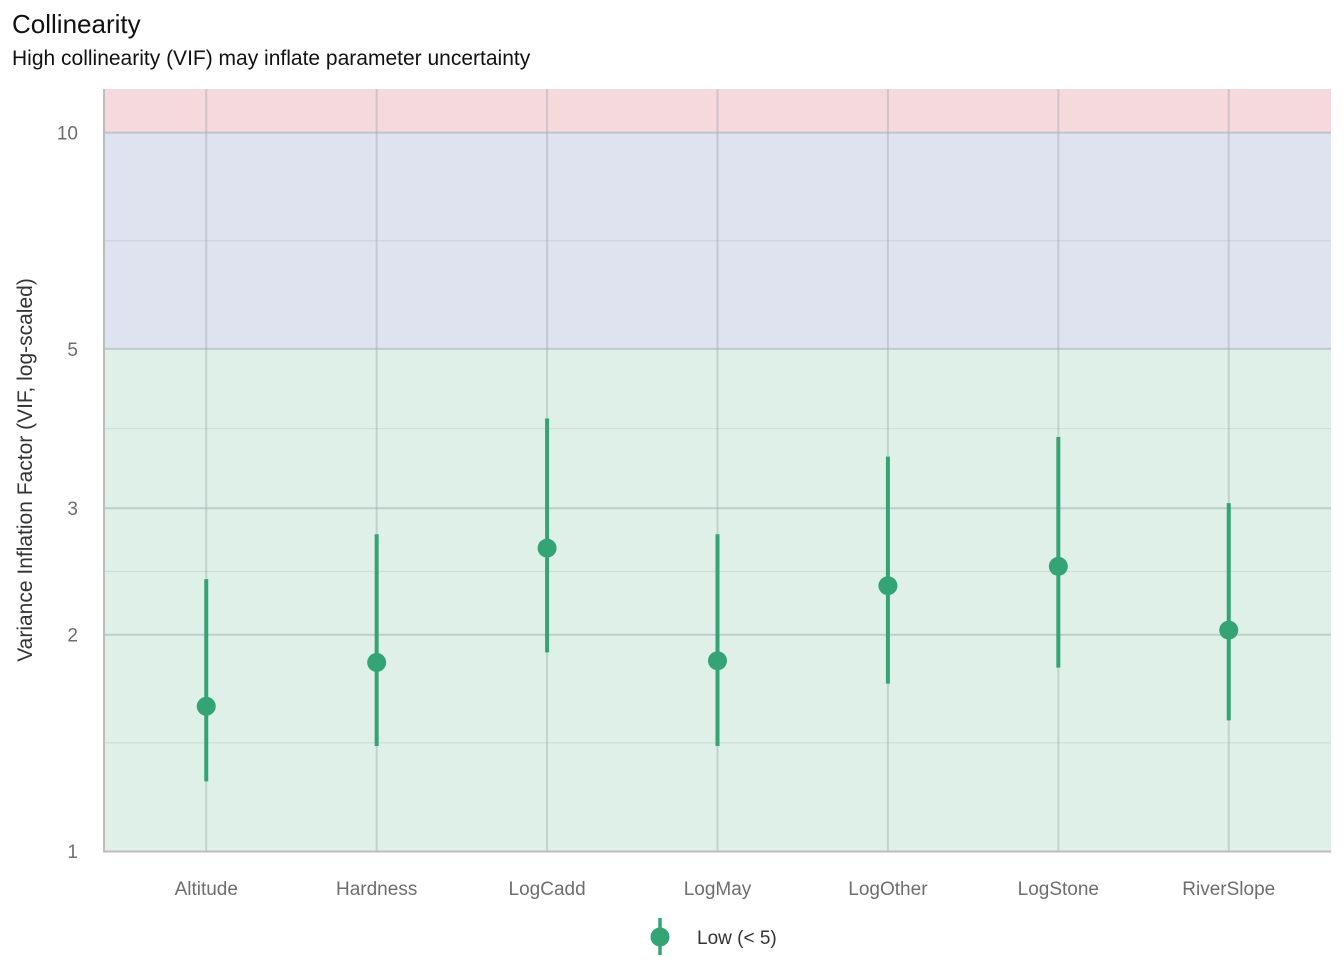 The image size is (1344, 960). Describe the element at coordinates (660, 937) in the screenshot. I see `legend-point-icon` at that location.